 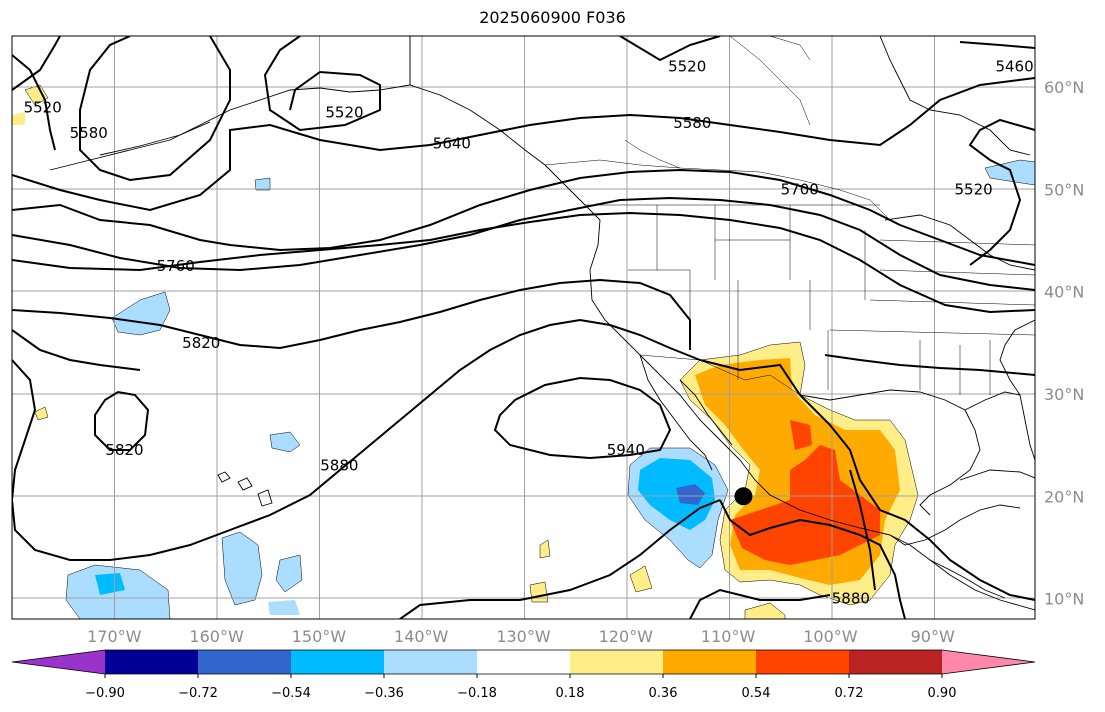 What do you see at coordinates (1064, 496) in the screenshot?
I see `lat-tick-label: 20°N` at bounding box center [1064, 496].